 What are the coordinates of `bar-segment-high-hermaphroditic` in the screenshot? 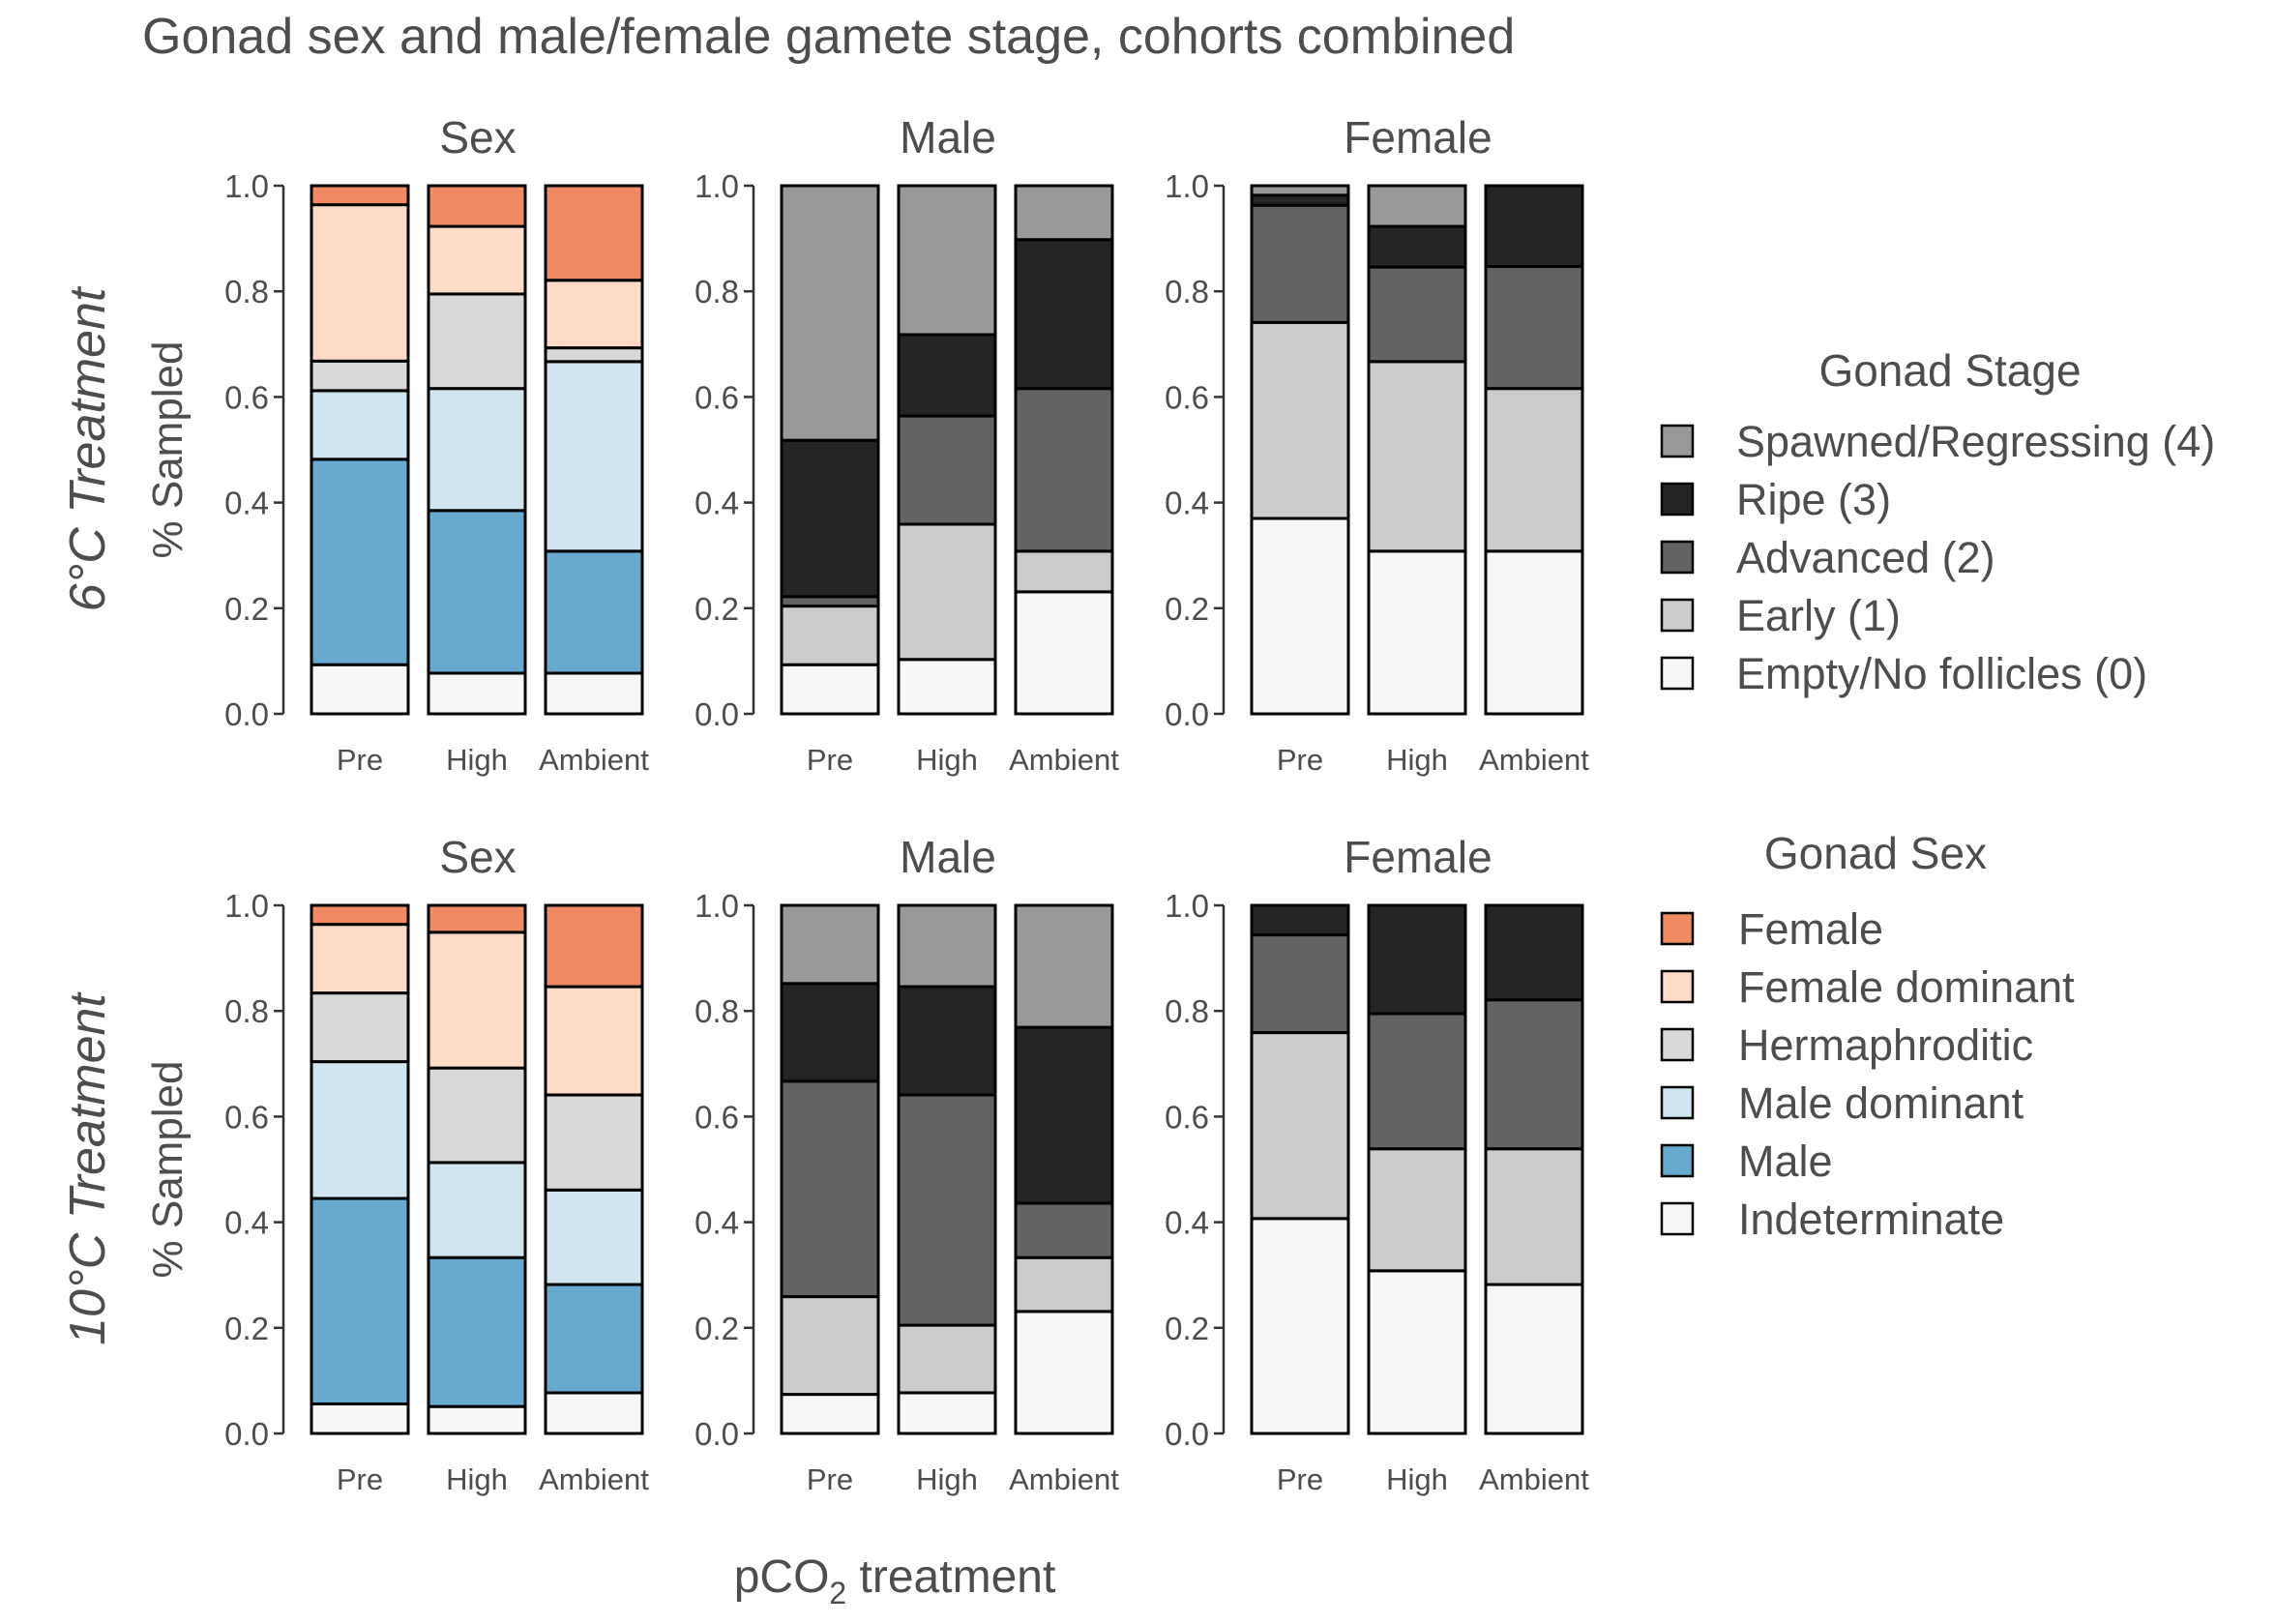 It's located at (477, 342).